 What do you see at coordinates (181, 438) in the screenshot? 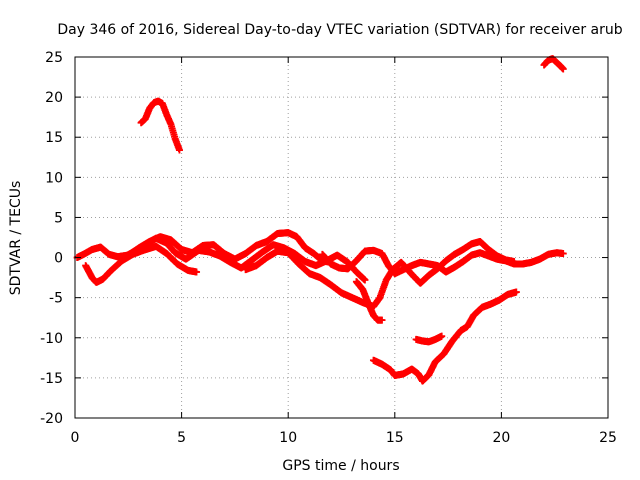
I see `x-tick-label: 5` at bounding box center [181, 438].